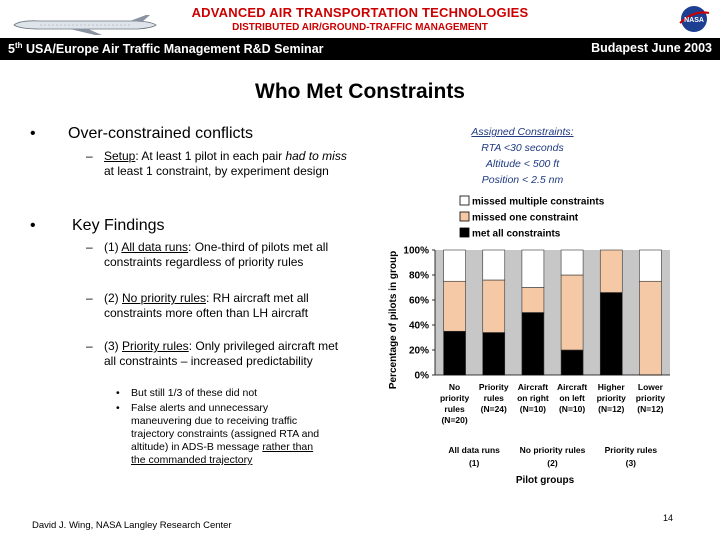  What do you see at coordinates (187, 393) in the screenshot?
I see `sub-finding-a: • But still 1/3 of these did not` at bounding box center [187, 393].